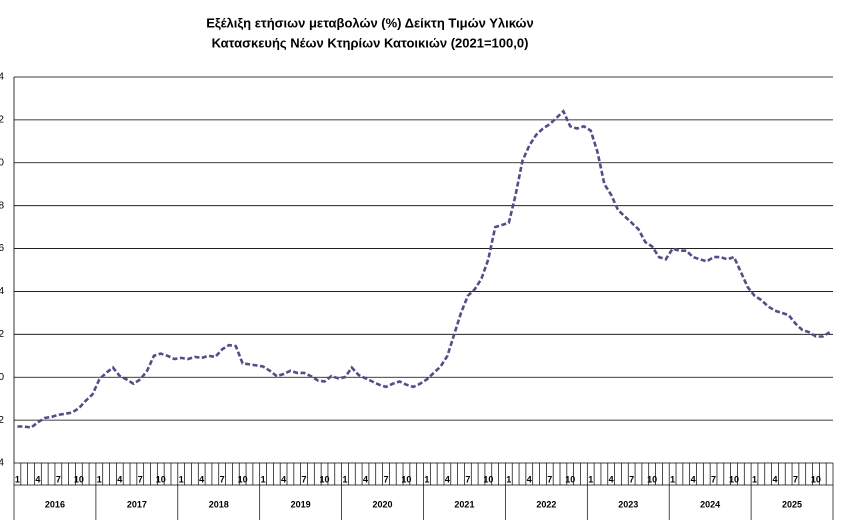 The width and height of the screenshot is (853, 527). I want to click on y-tick-label: 12, so click(2, 120).